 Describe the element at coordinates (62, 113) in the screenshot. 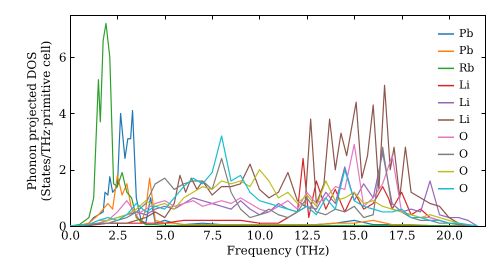

I see `y-tick-label: 4` at that location.